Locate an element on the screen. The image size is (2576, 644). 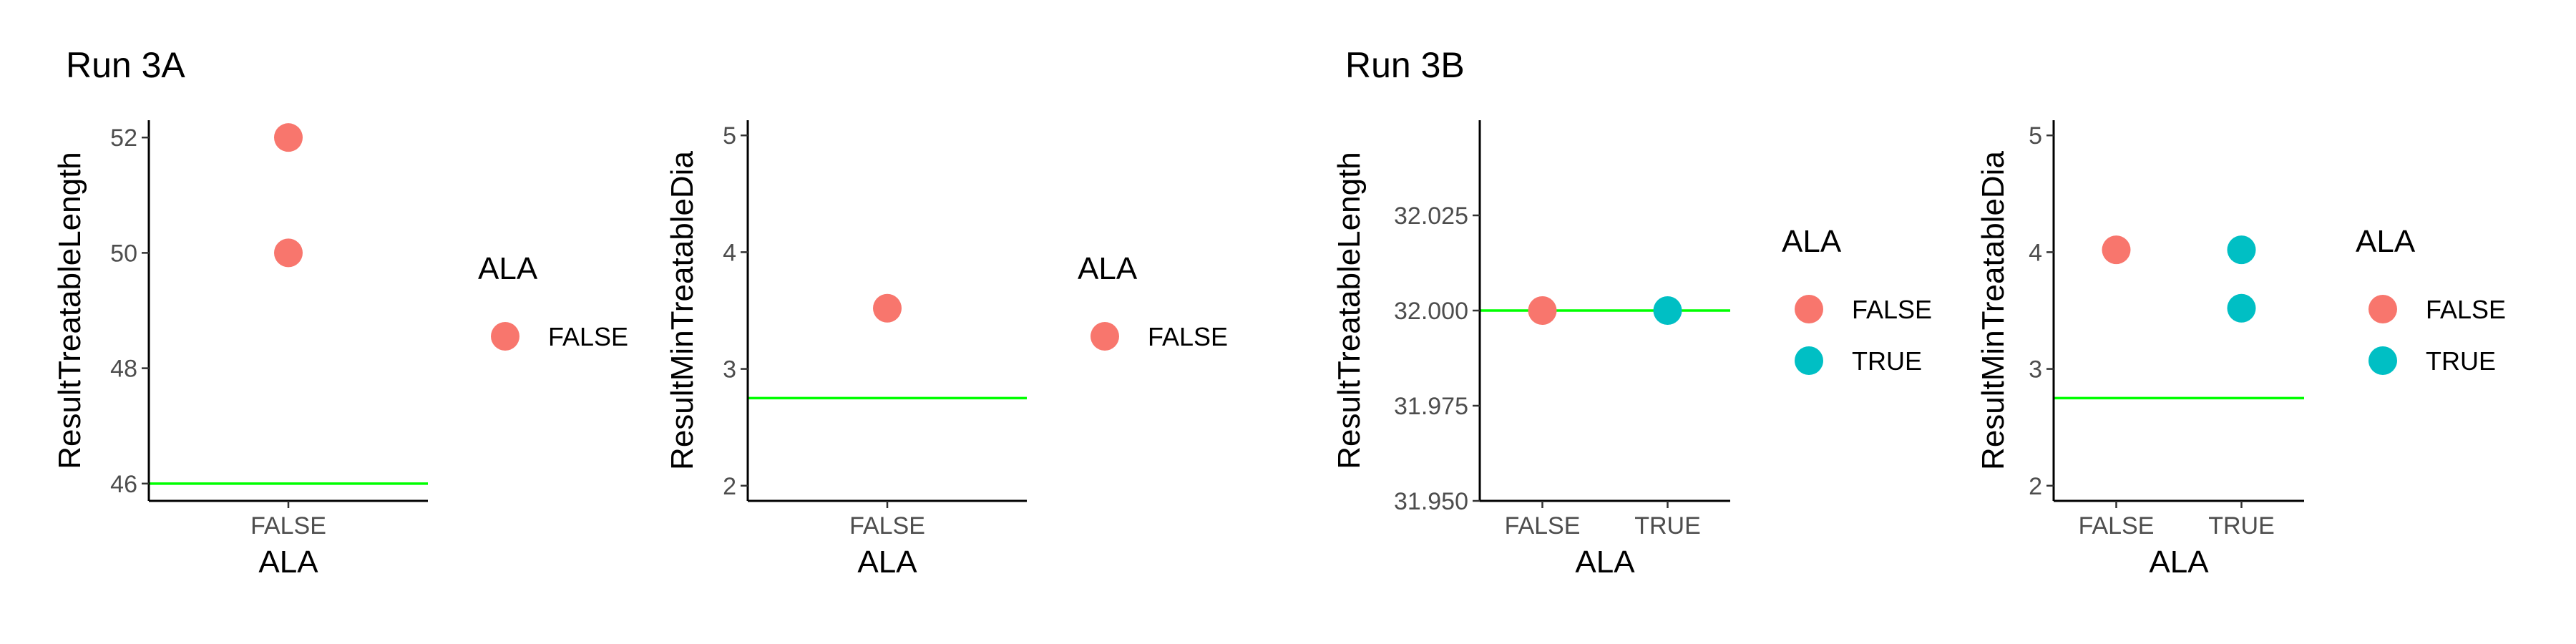
y-tick-label: 50 is located at coordinates (123, 253).